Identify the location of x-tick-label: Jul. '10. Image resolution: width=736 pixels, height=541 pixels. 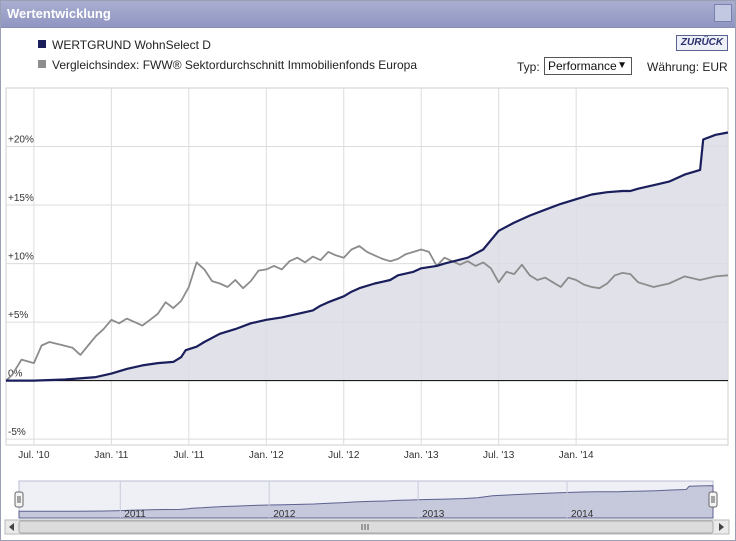
(34, 455).